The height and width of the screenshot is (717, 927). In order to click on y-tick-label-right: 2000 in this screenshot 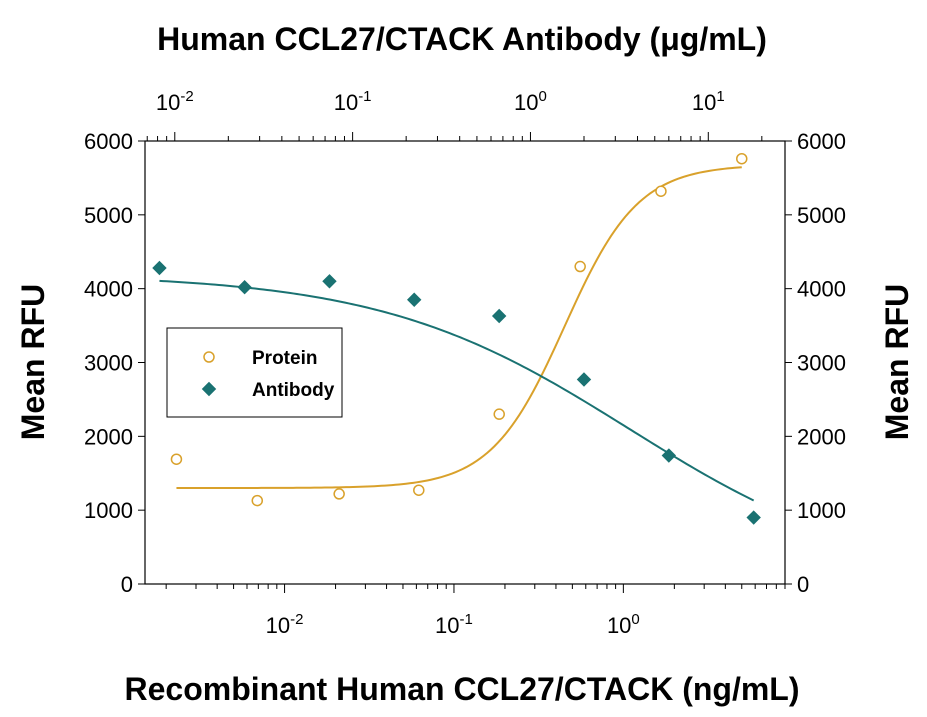, I will do `click(821, 436)`.